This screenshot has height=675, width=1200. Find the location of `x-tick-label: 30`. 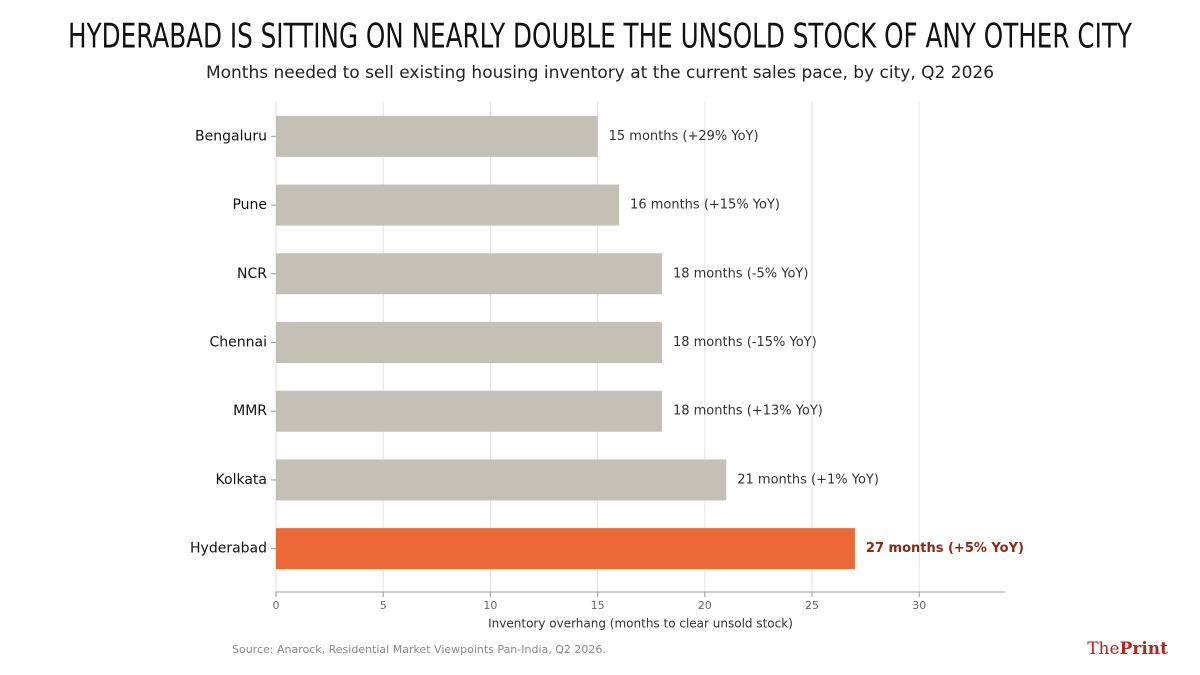

x-tick-label: 30 is located at coordinates (919, 605).